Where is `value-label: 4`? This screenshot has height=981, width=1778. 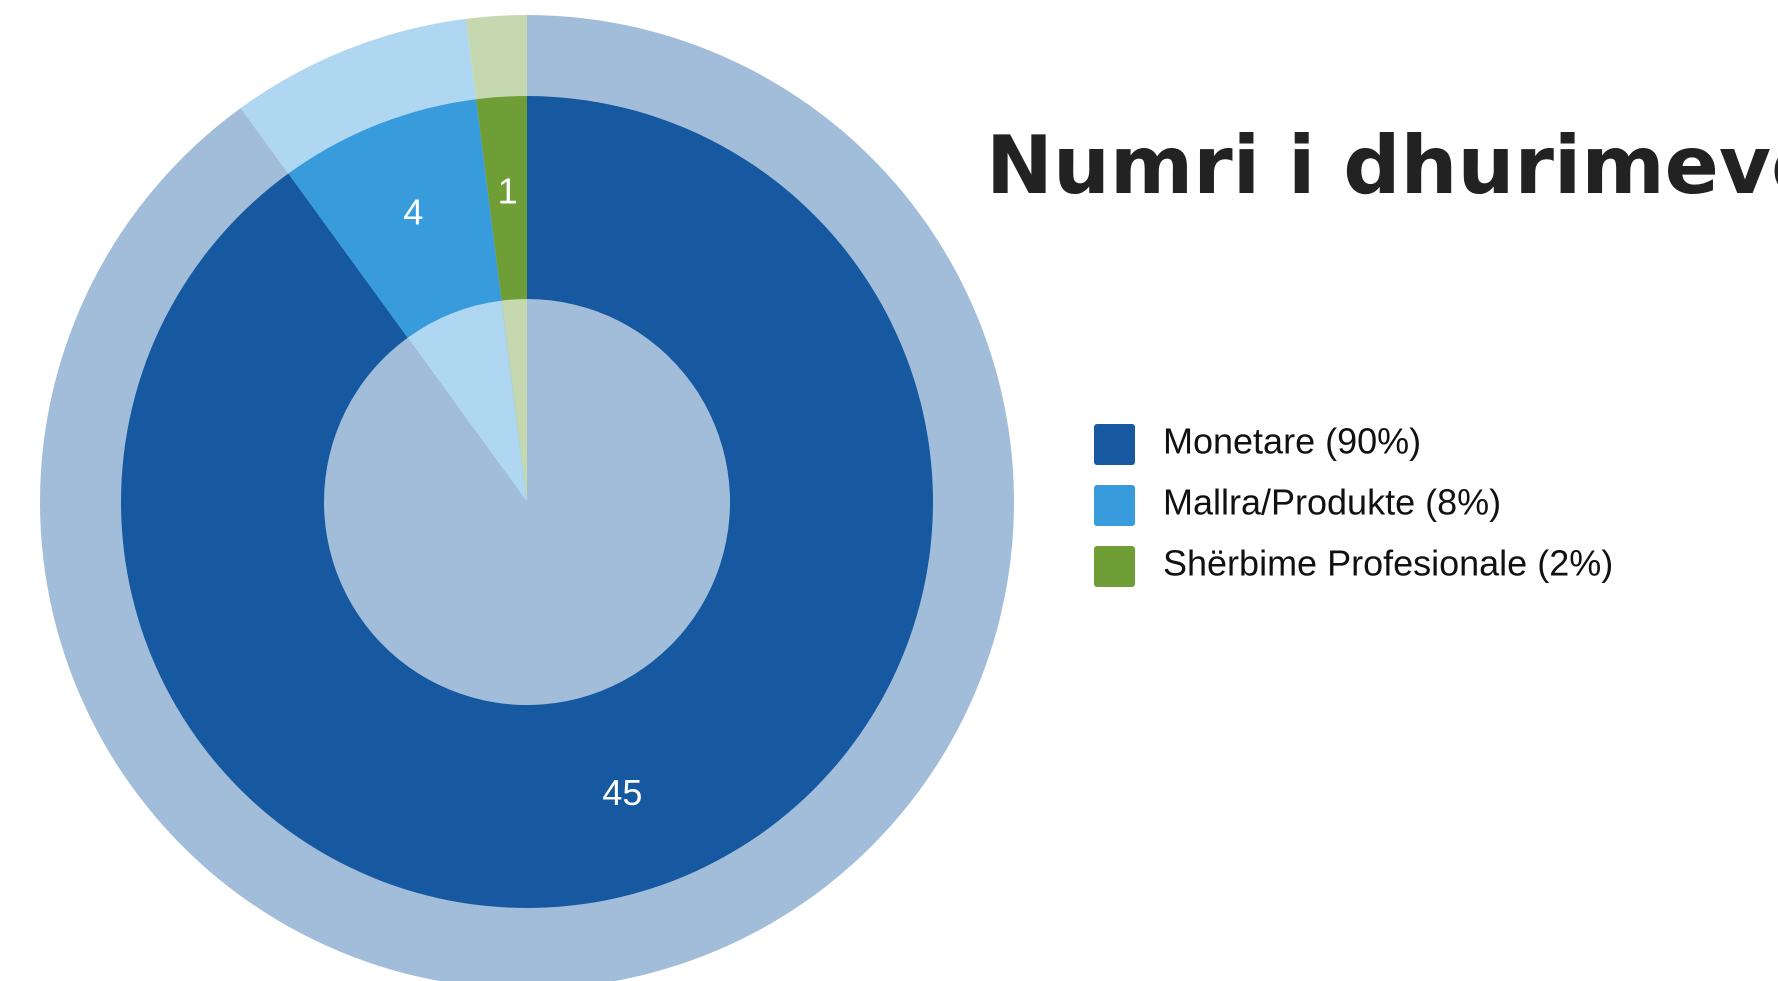
value-label: 4 is located at coordinates (413, 212).